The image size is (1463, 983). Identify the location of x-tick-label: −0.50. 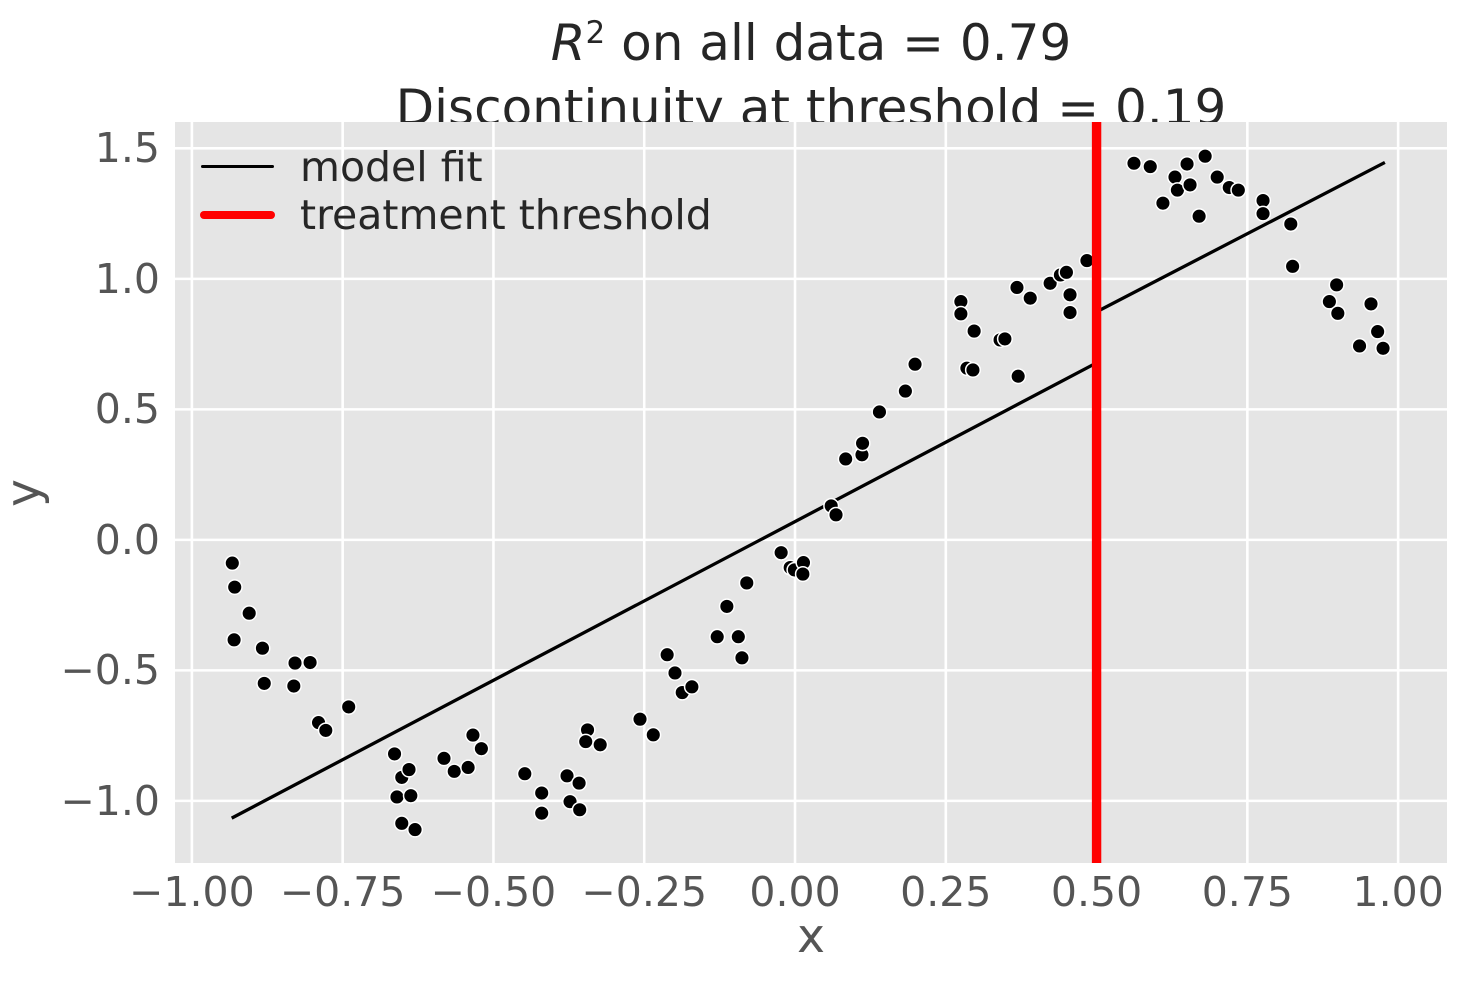
(493, 892).